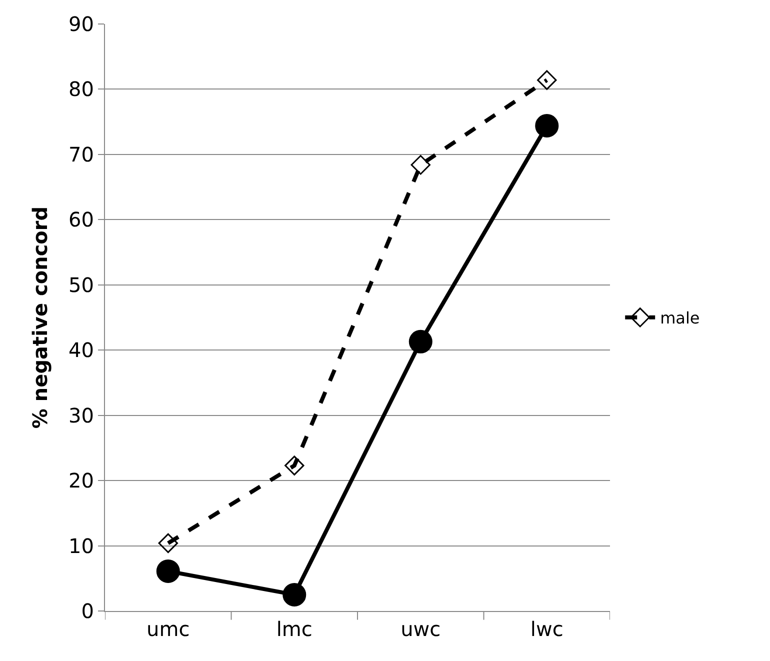 This screenshot has width=770, height=661. Describe the element at coordinates (81, 89) in the screenshot. I see `y-tick-label: 80` at that location.